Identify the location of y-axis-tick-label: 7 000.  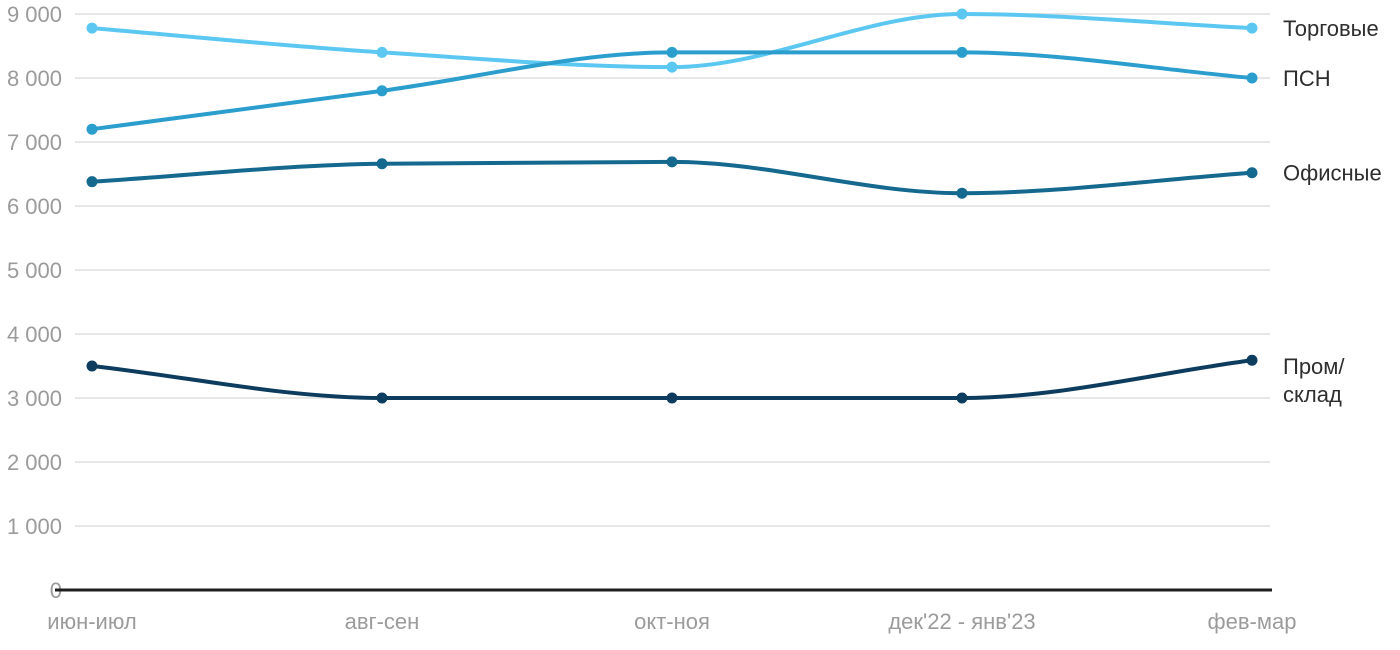
(34, 142).